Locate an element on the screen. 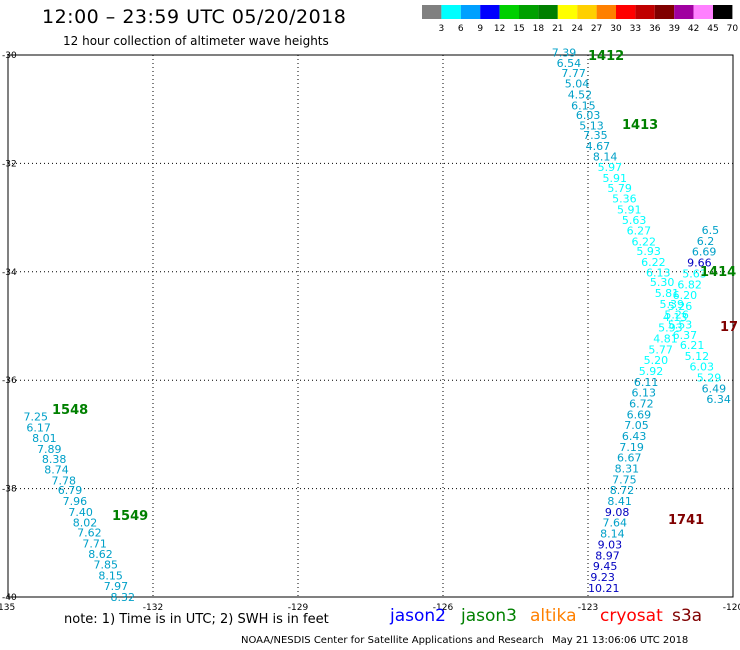 This screenshot has height=650, width=740. wave-height-value: 6.27 is located at coordinates (639, 231).